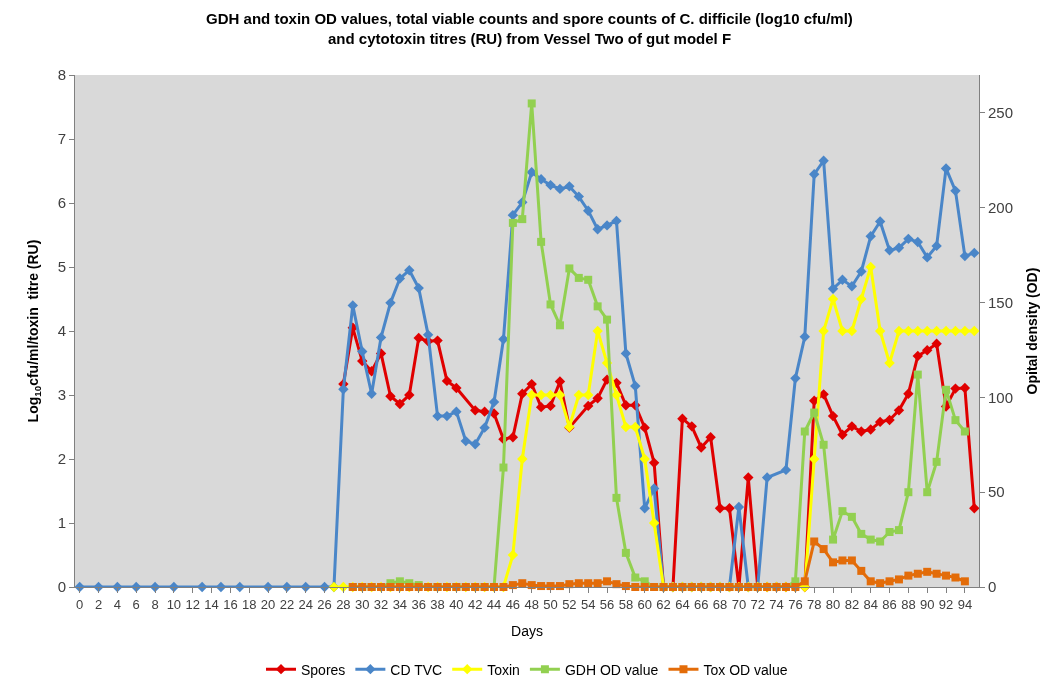 The width and height of the screenshot is (1059, 697). I want to click on x-tick-label: 58, so click(626, 604).